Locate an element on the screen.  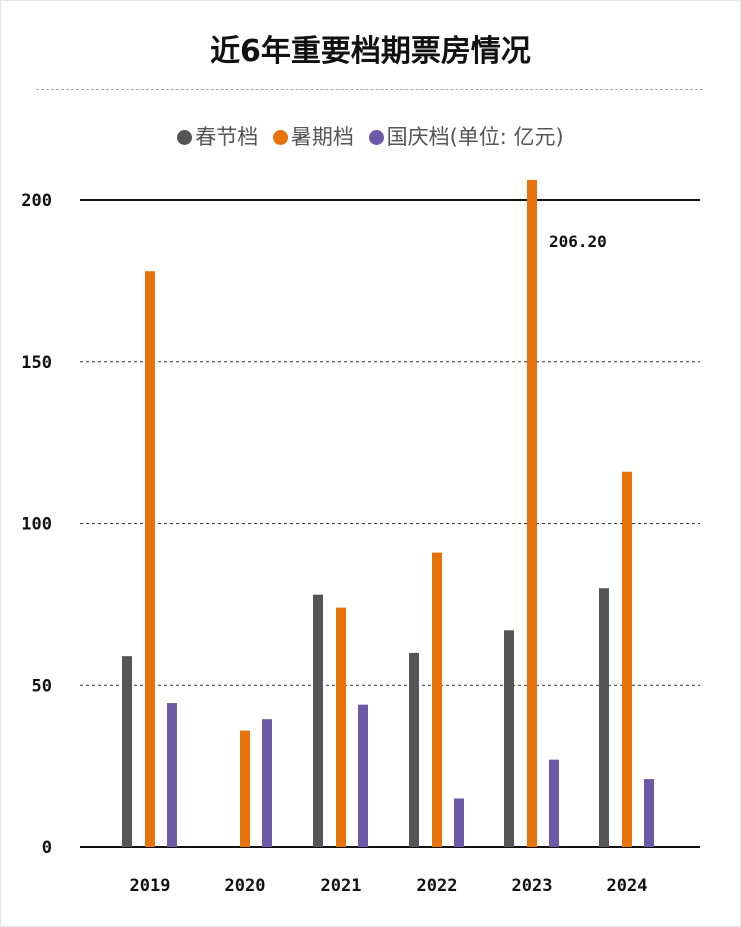
bar-暑期档-2019 is located at coordinates (150, 559).